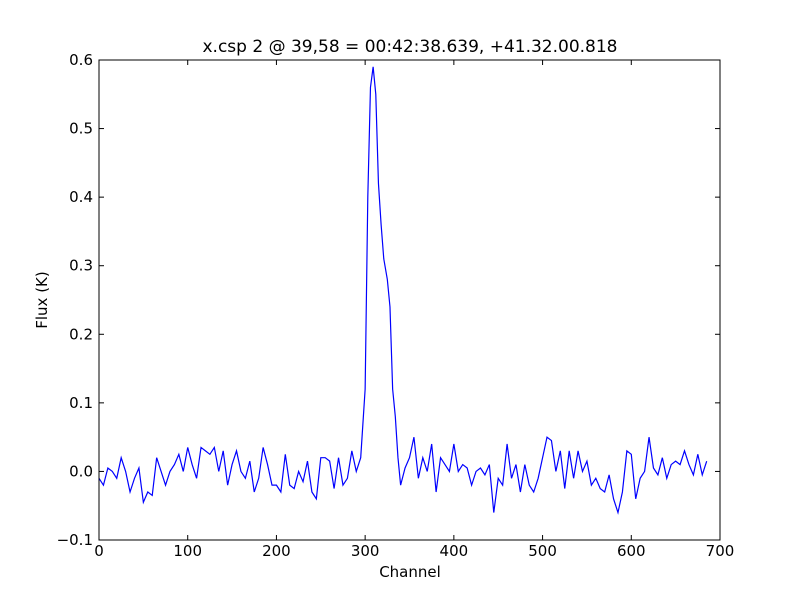 This screenshot has width=800, height=600. I want to click on y-tick-label: 0.6, so click(81, 60).